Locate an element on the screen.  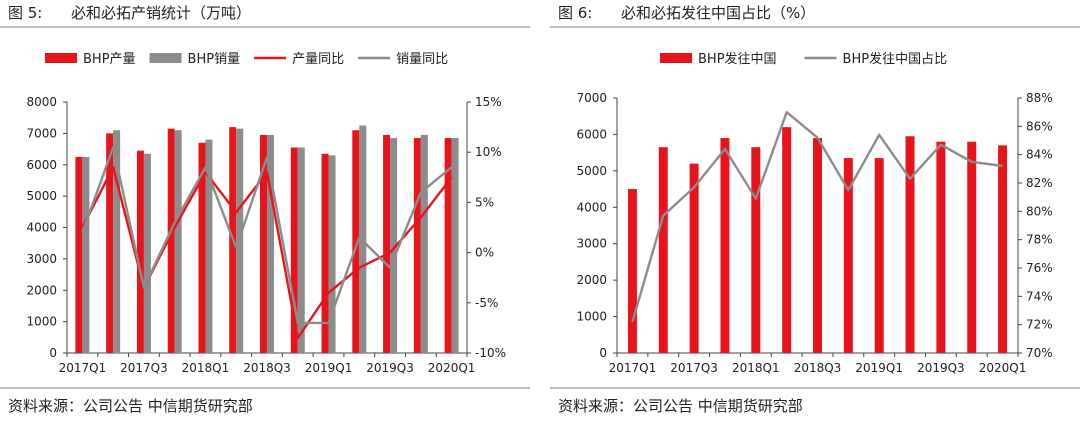
bar-BHP发往中国-2019Q2 is located at coordinates (910, 244).